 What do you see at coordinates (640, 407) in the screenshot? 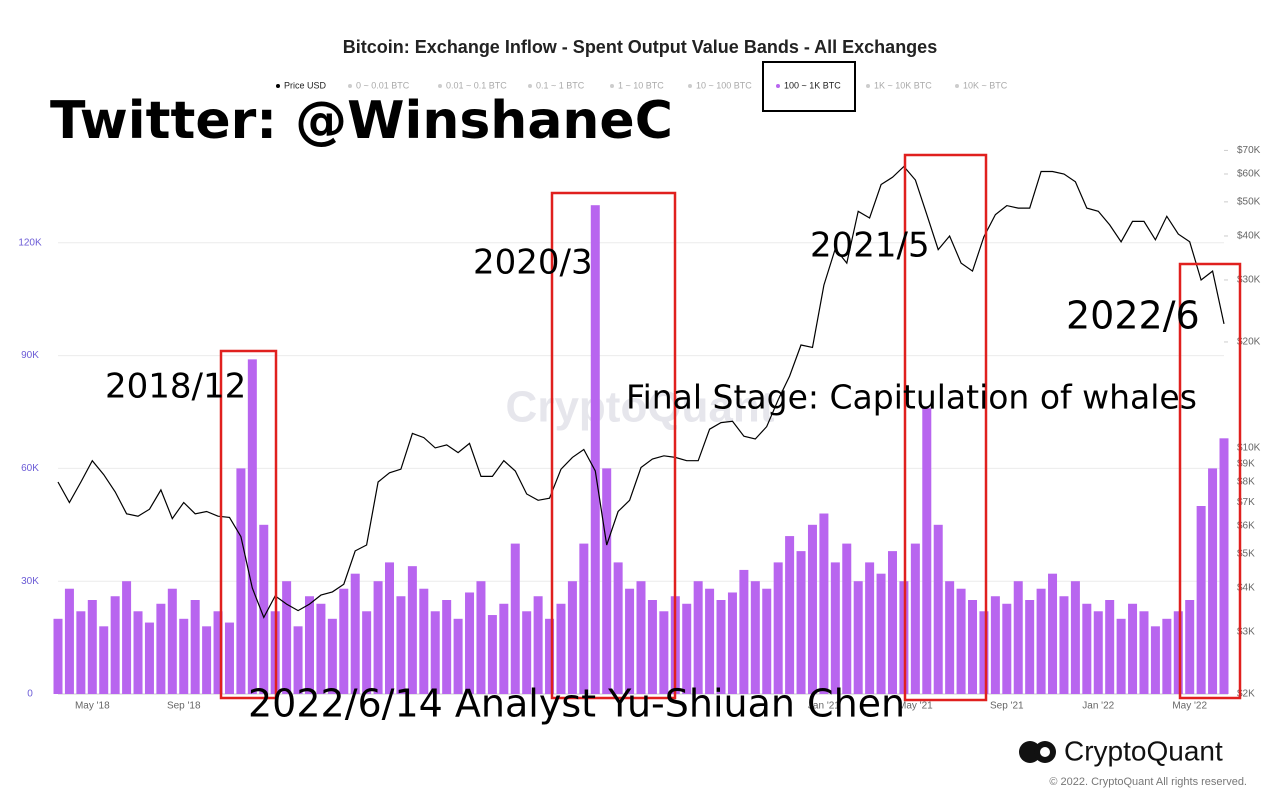
I see `watermark: CryptoQuant` at bounding box center [640, 407].